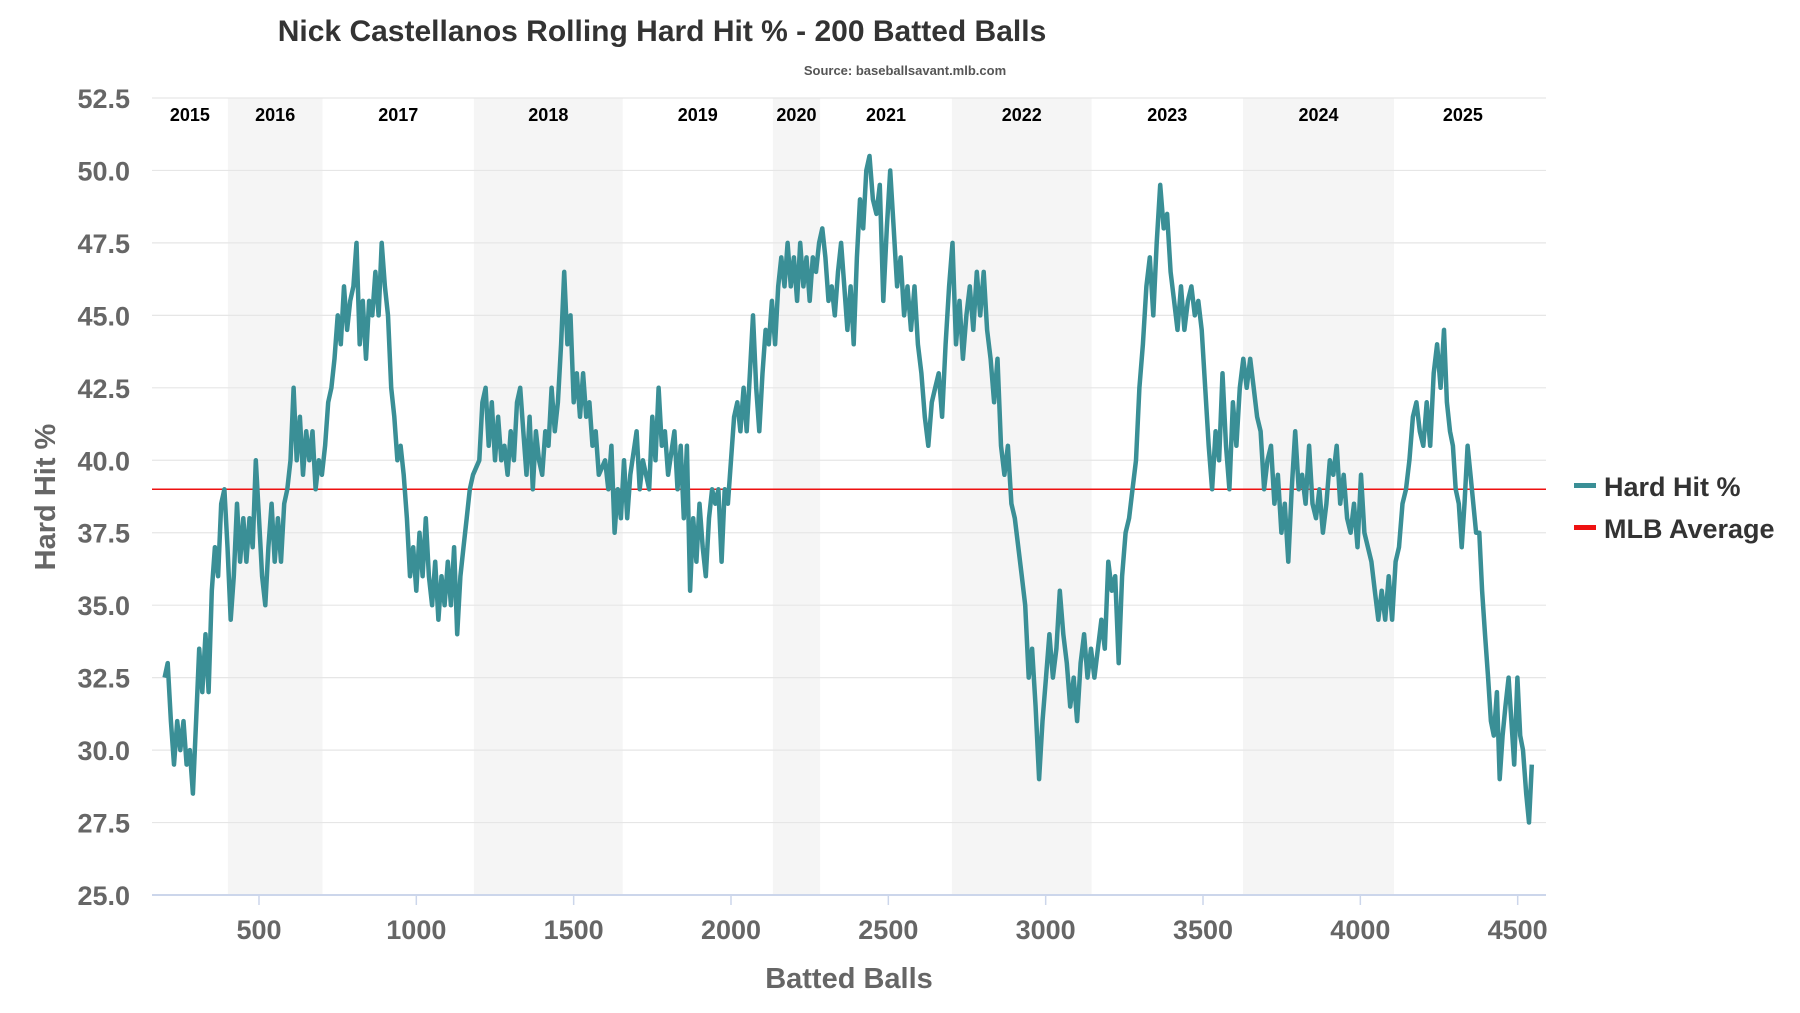 This screenshot has height=1013, width=1800. I want to click on y-tick-label: 47.5, so click(103, 244).